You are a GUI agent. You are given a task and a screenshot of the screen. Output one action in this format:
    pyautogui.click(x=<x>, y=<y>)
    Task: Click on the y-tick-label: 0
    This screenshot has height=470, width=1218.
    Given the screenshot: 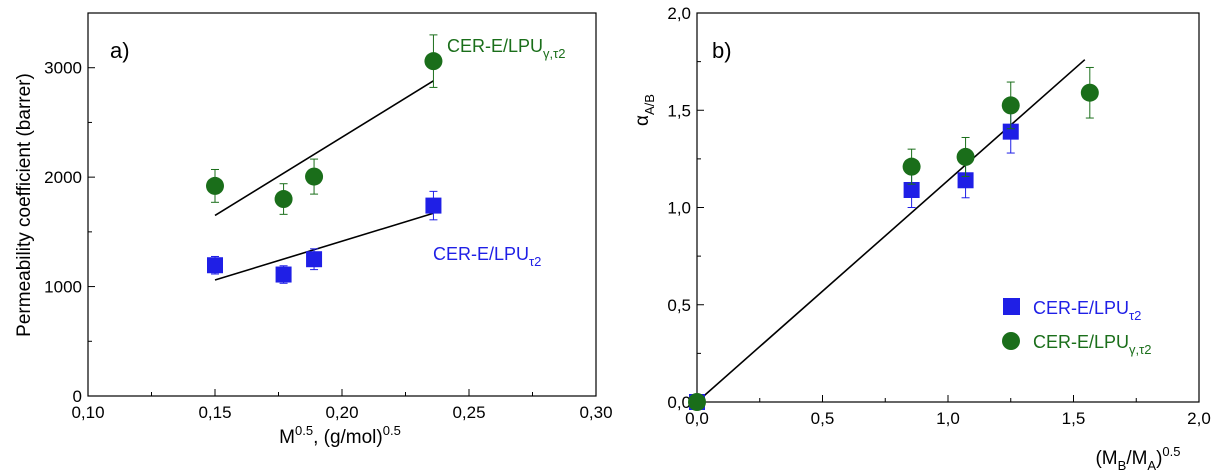 What is the action you would take?
    pyautogui.click(x=77, y=396)
    